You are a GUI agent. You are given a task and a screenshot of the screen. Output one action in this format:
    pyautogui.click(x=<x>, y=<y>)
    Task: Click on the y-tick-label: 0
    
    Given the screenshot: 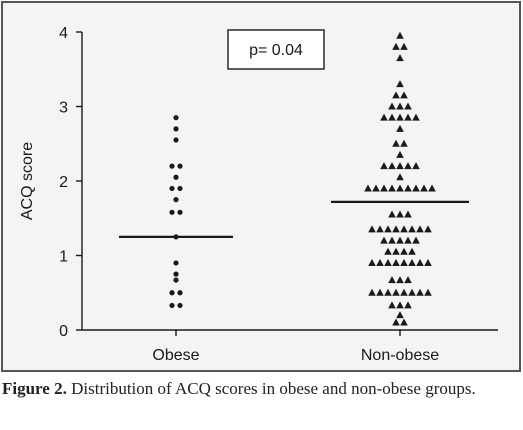 What is the action you would take?
    pyautogui.click(x=63, y=331)
    